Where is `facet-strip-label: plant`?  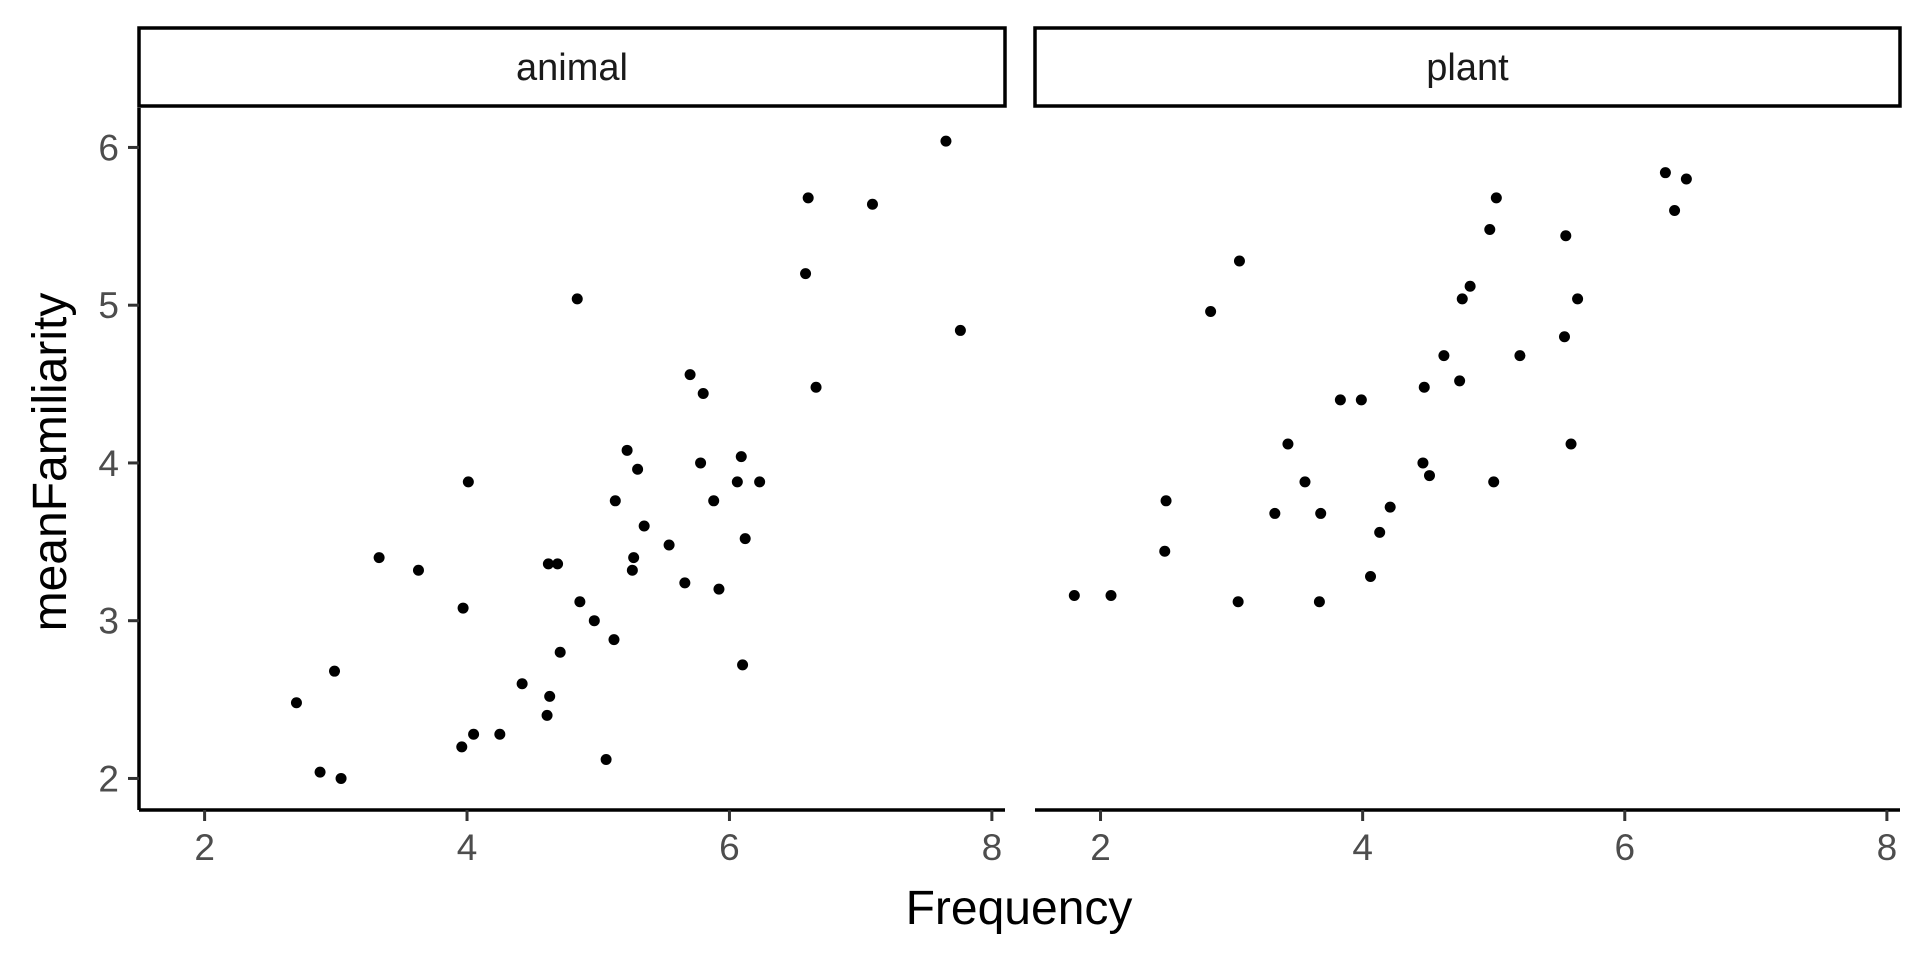 facet-strip-label: plant is located at coordinates (1467, 68).